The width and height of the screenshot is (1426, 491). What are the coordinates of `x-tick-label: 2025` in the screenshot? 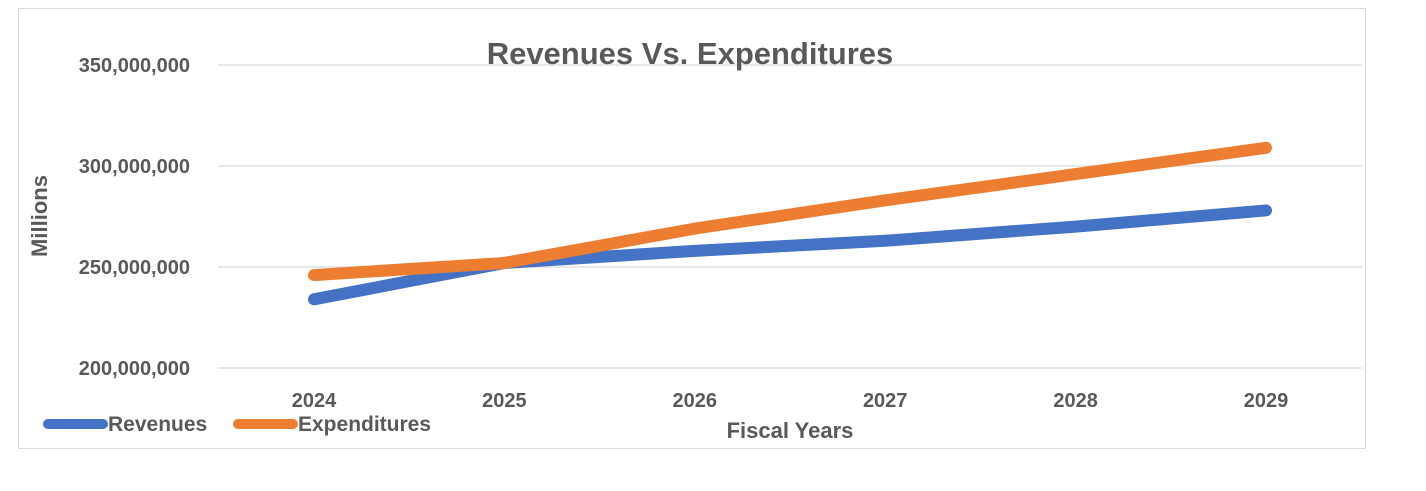 It's located at (504, 401).